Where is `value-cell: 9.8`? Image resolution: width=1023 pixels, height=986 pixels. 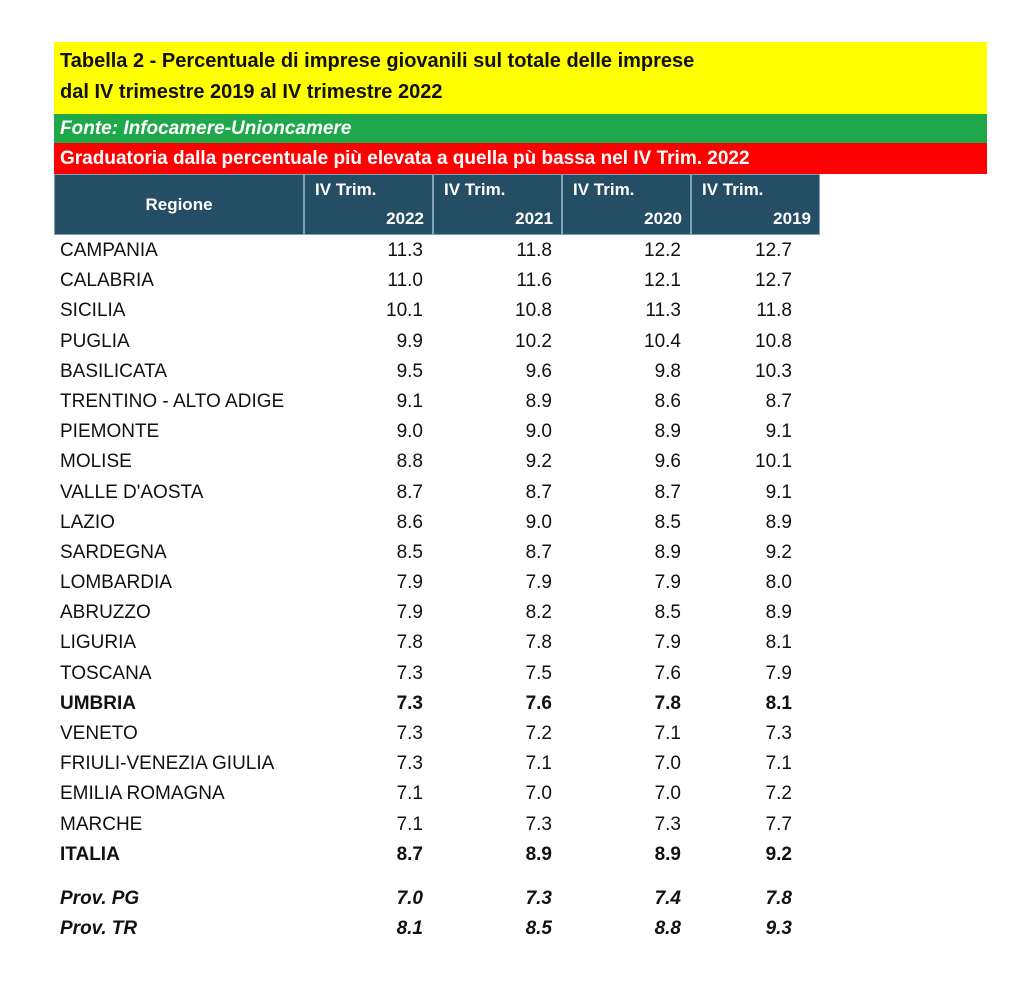
value-cell: 9.8 is located at coordinates (667, 371).